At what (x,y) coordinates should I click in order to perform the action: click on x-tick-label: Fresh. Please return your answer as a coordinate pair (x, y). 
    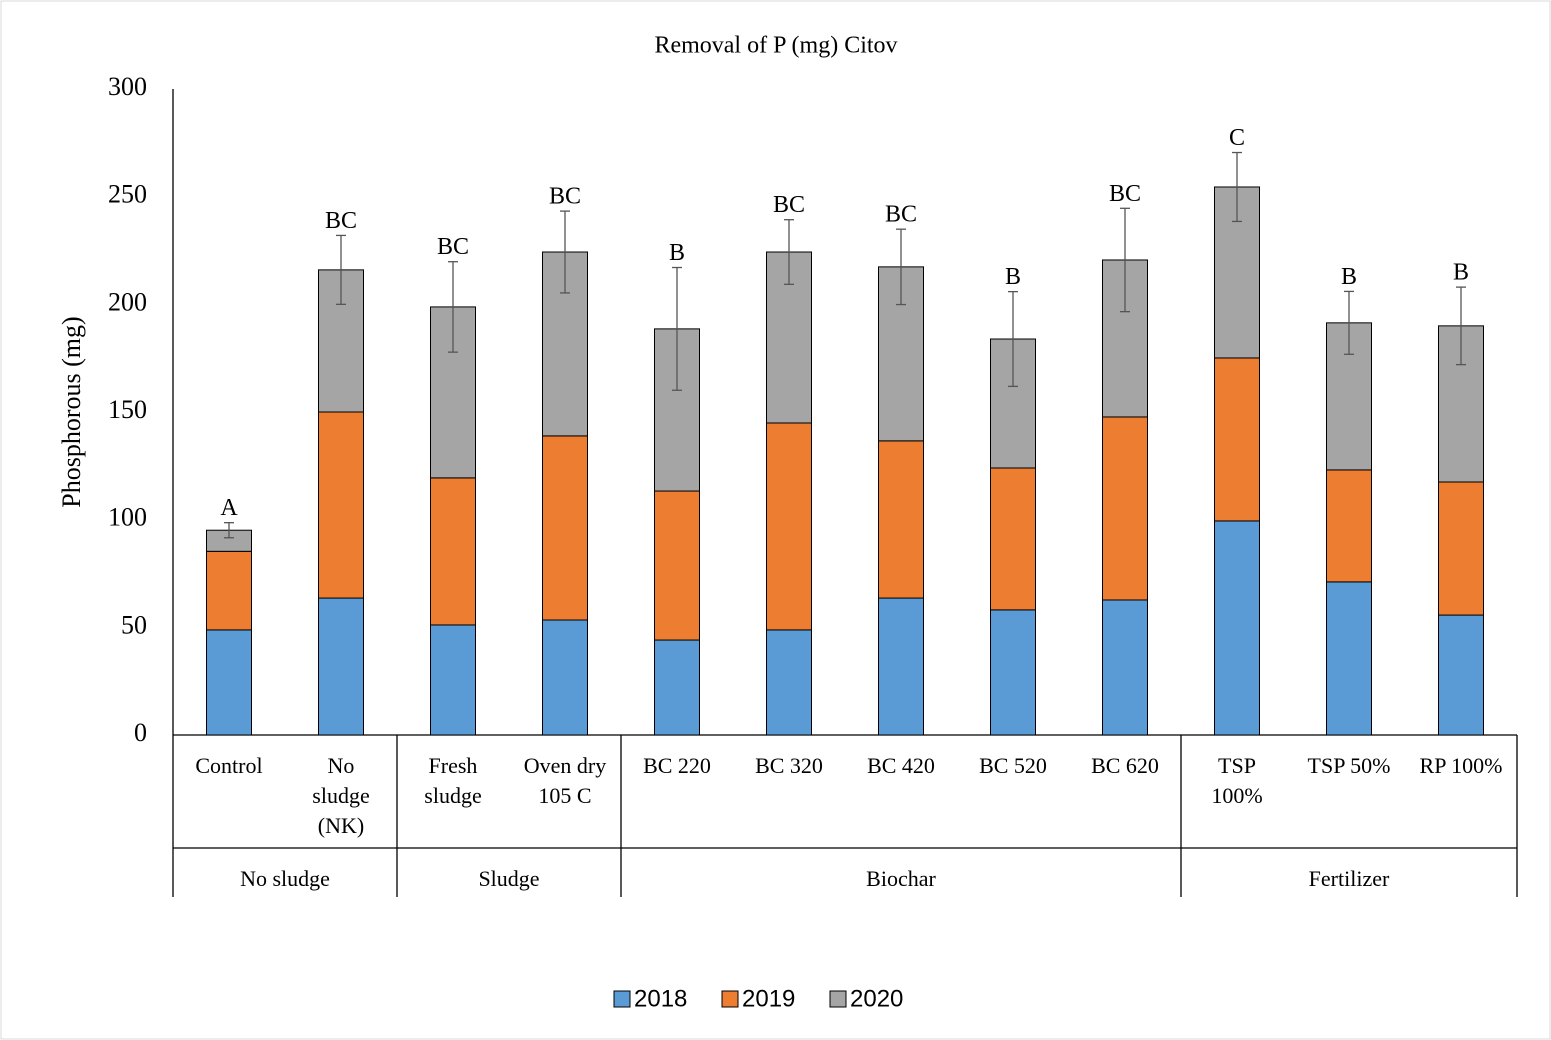
    Looking at the image, I should click on (453, 765).